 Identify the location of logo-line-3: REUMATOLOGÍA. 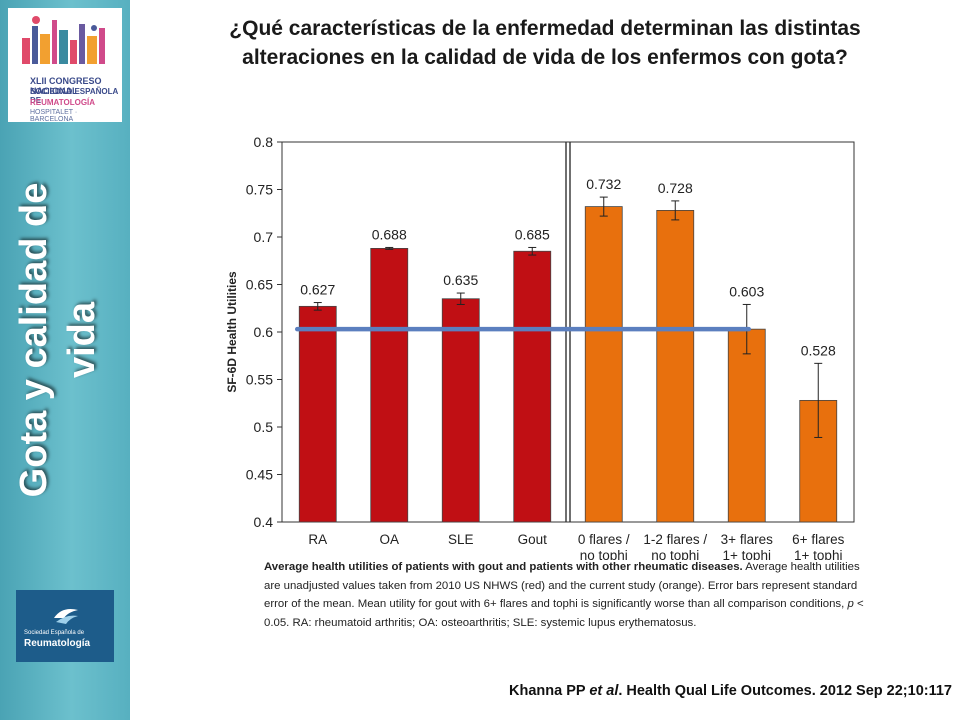
(63, 102).